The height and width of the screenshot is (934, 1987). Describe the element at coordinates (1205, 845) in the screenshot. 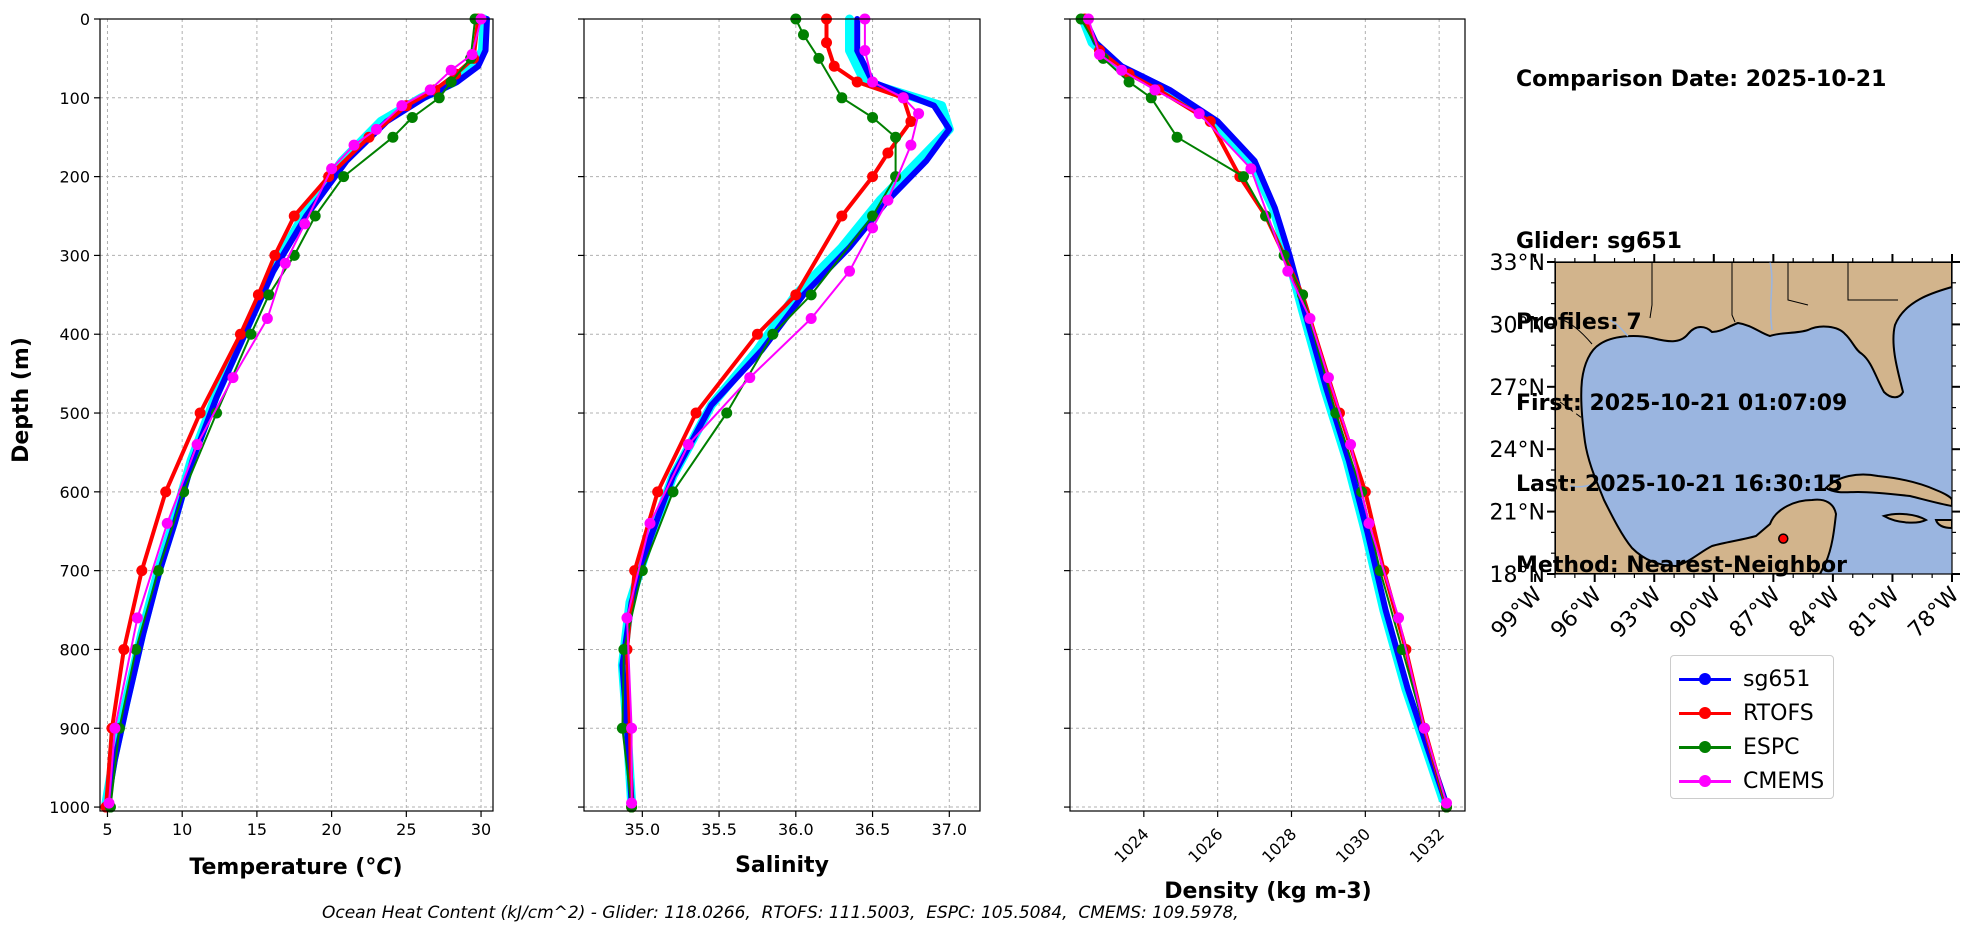

I see `x-tick-label: 1026` at that location.